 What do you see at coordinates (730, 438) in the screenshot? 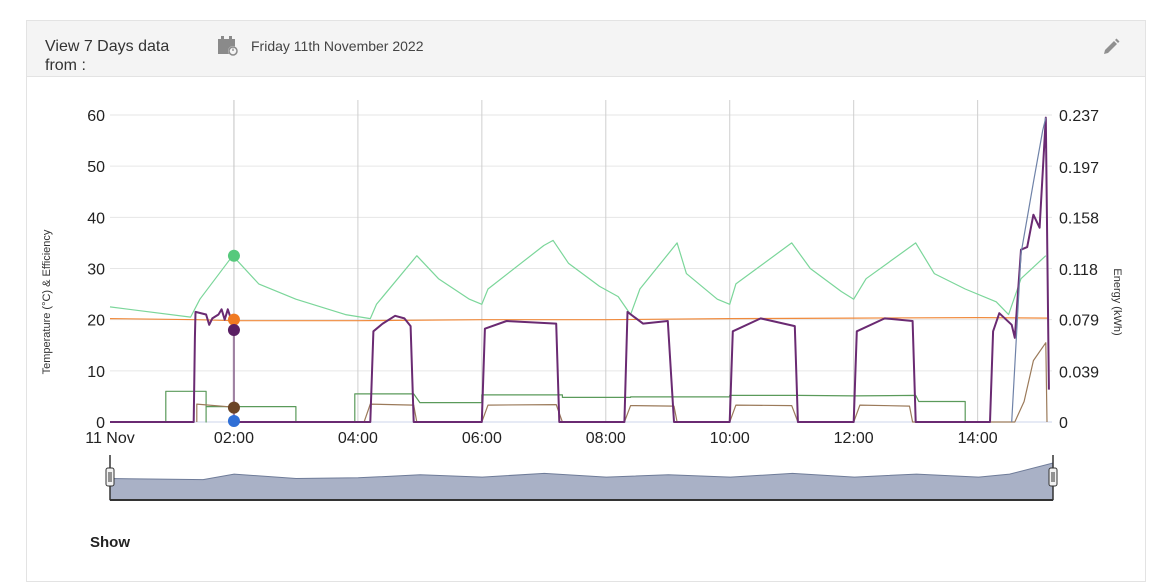
I see `x-tick-label: 10:00` at bounding box center [730, 438].